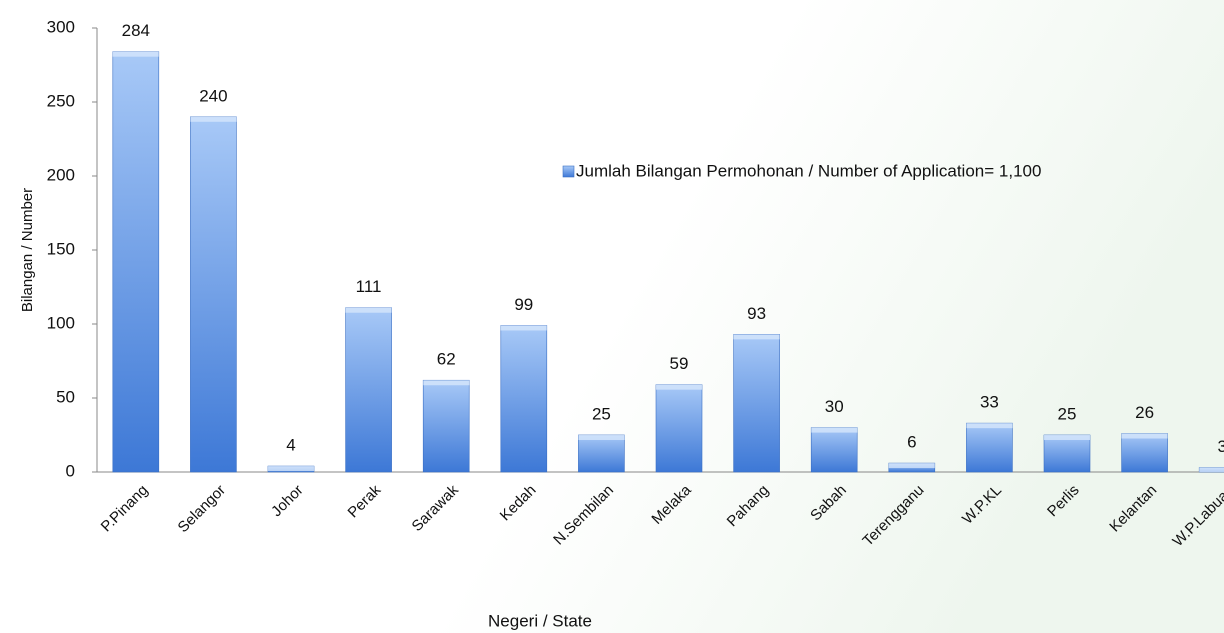 The width and height of the screenshot is (1224, 633). What do you see at coordinates (568, 171) in the screenshot?
I see `legend-swatch` at bounding box center [568, 171].